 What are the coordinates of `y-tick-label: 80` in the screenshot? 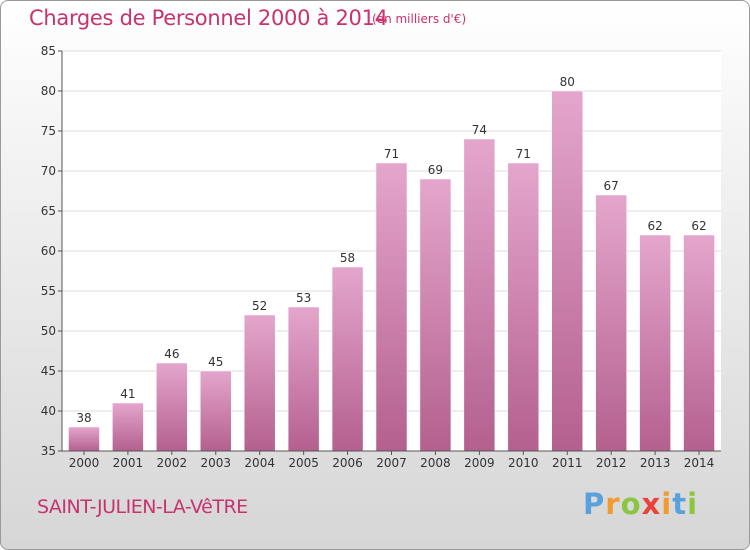 It's located at (48, 91).